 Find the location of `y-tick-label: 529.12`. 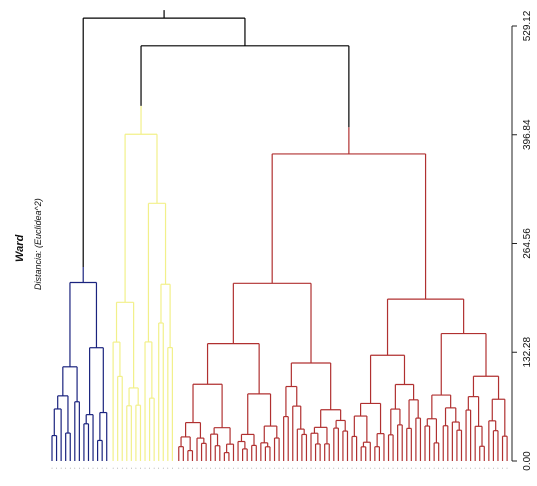

y-tick-label: 529.12 is located at coordinates (527, 25).